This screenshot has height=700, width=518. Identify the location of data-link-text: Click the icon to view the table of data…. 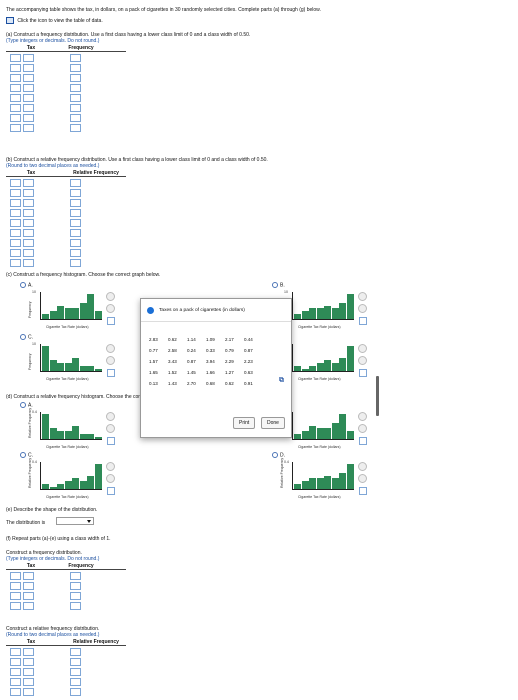
(60, 20).